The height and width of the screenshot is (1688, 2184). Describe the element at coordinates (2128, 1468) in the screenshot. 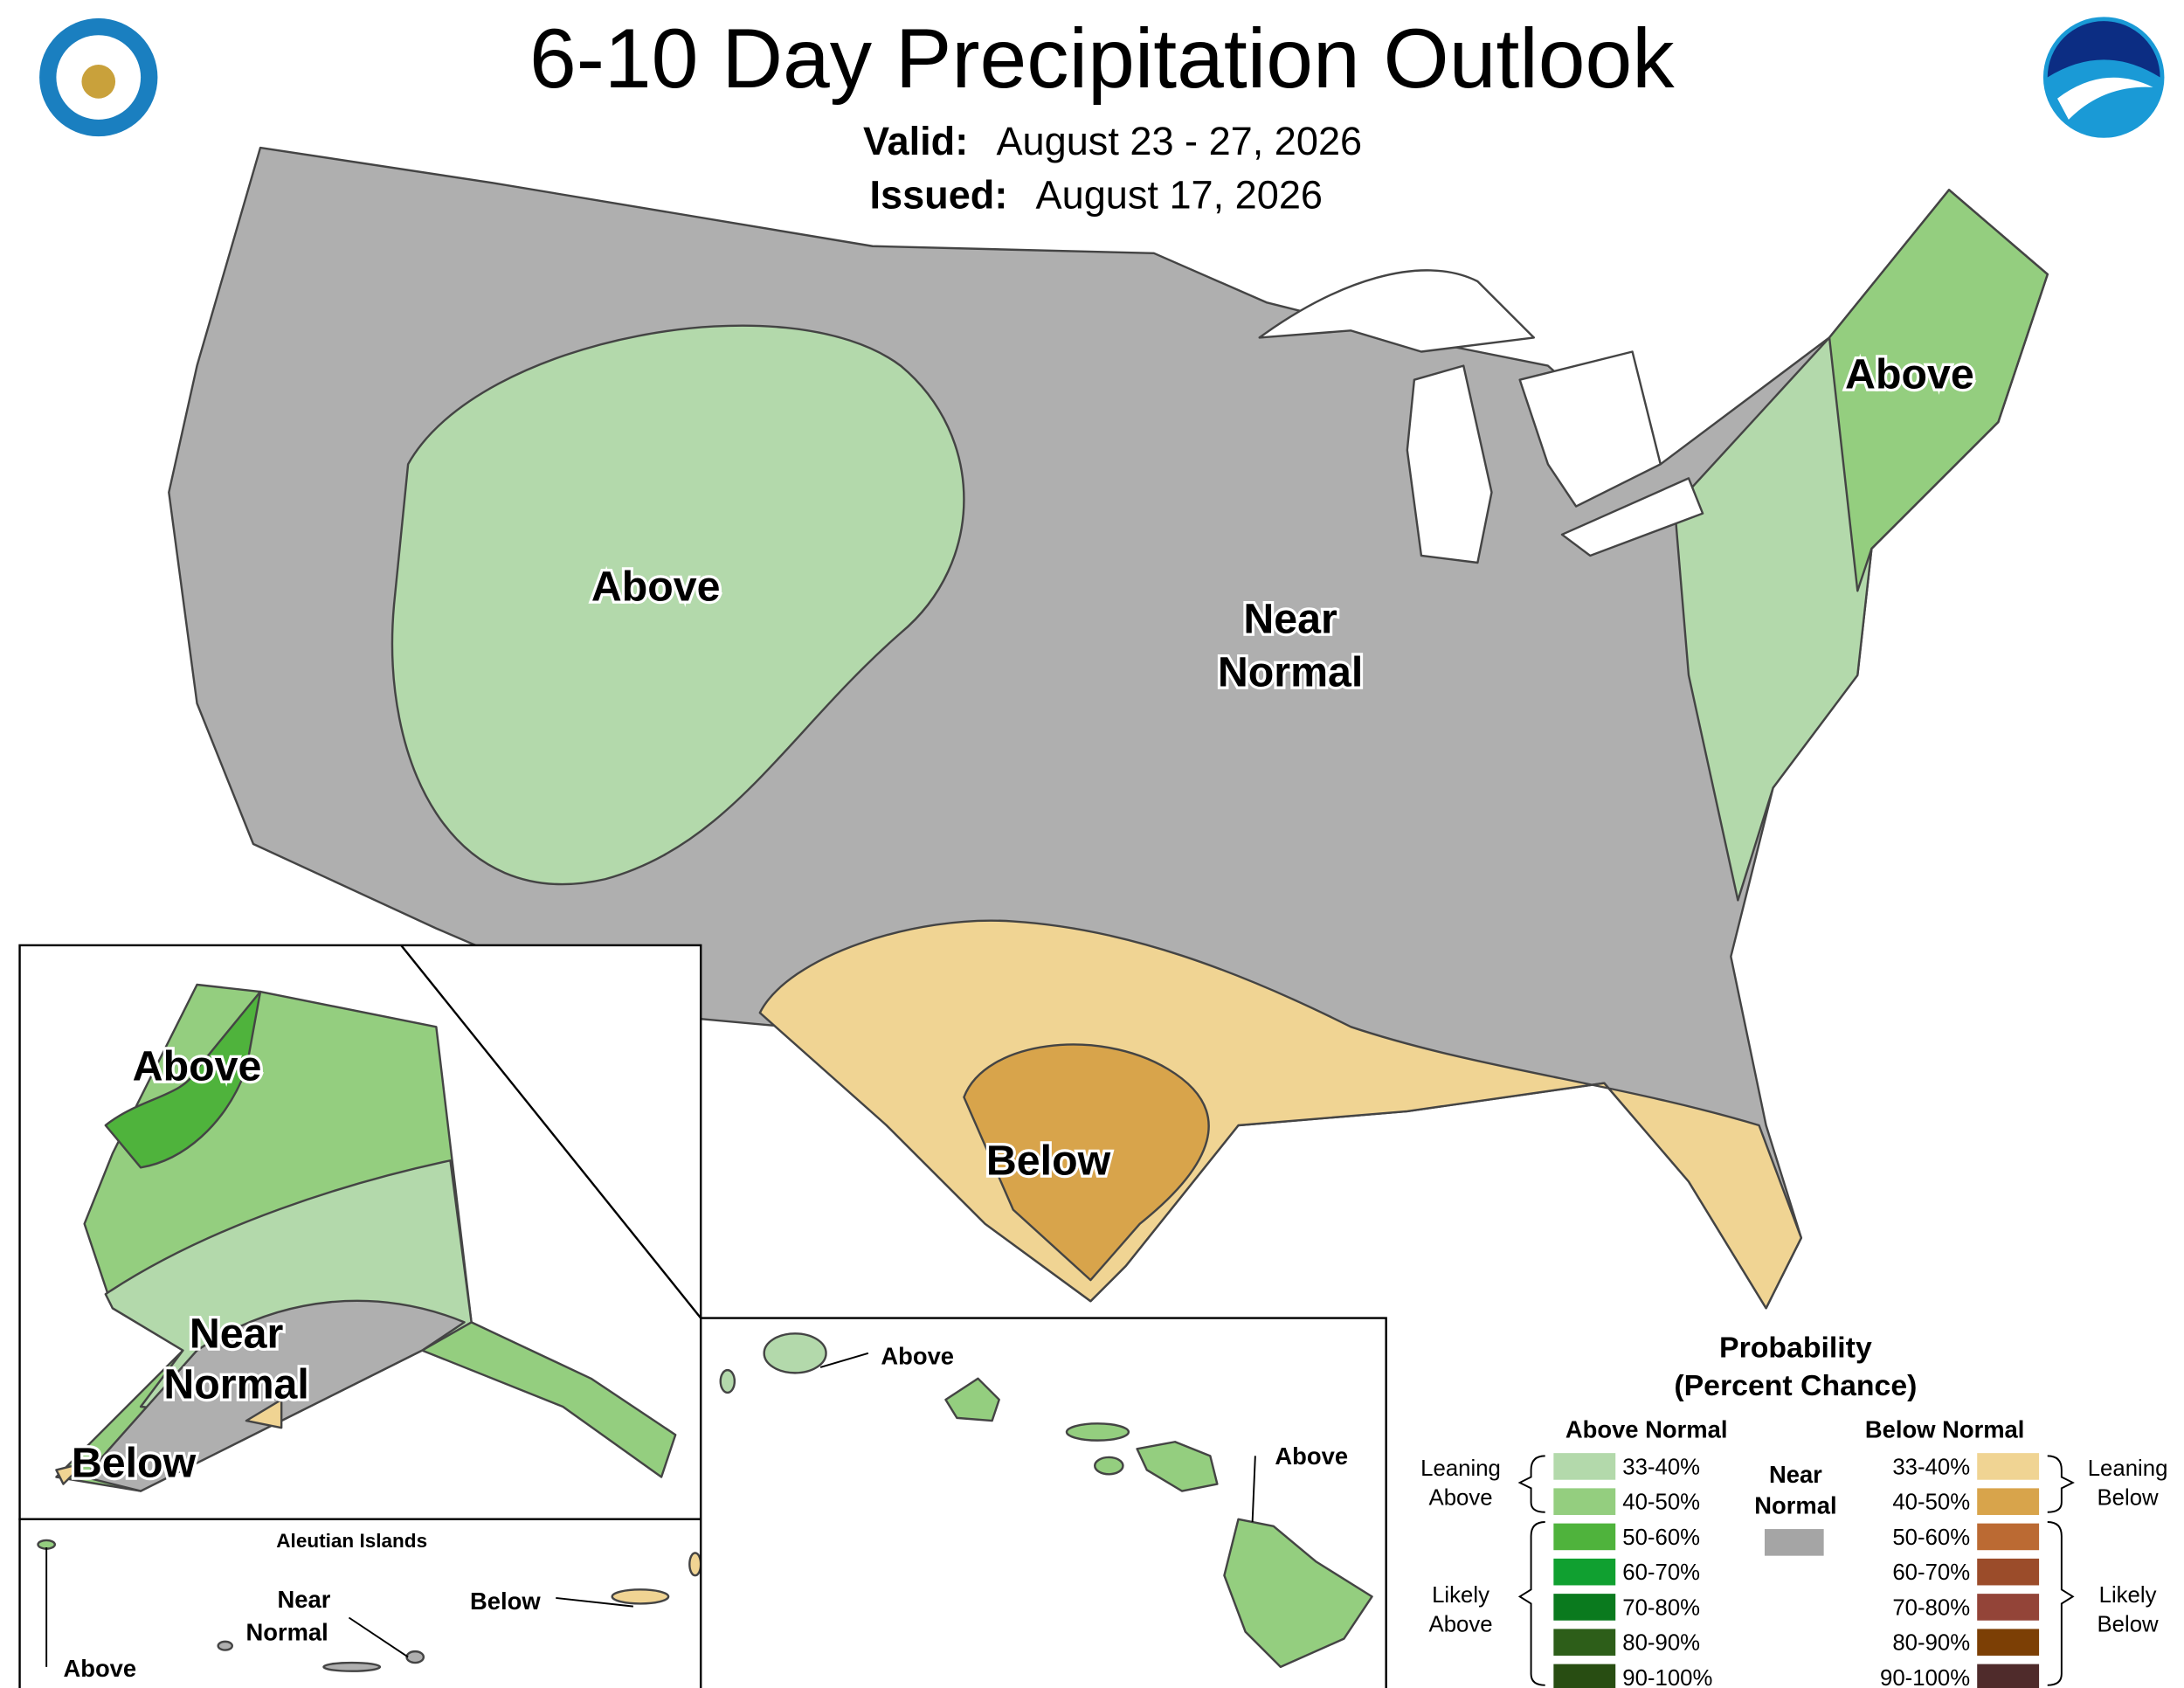

I see `leaning-below: Leaning` at that location.